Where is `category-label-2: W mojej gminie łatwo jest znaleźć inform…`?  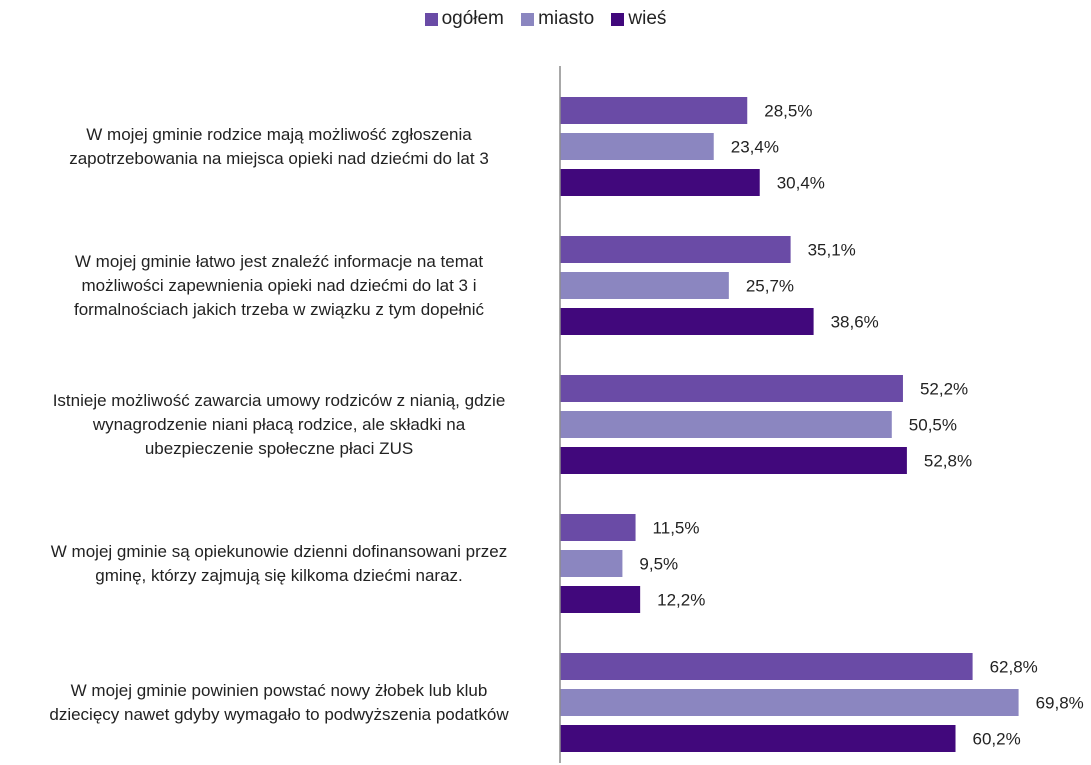 category-label-2: W mojej gminie łatwo jest znaleźć inform… is located at coordinates (279, 286).